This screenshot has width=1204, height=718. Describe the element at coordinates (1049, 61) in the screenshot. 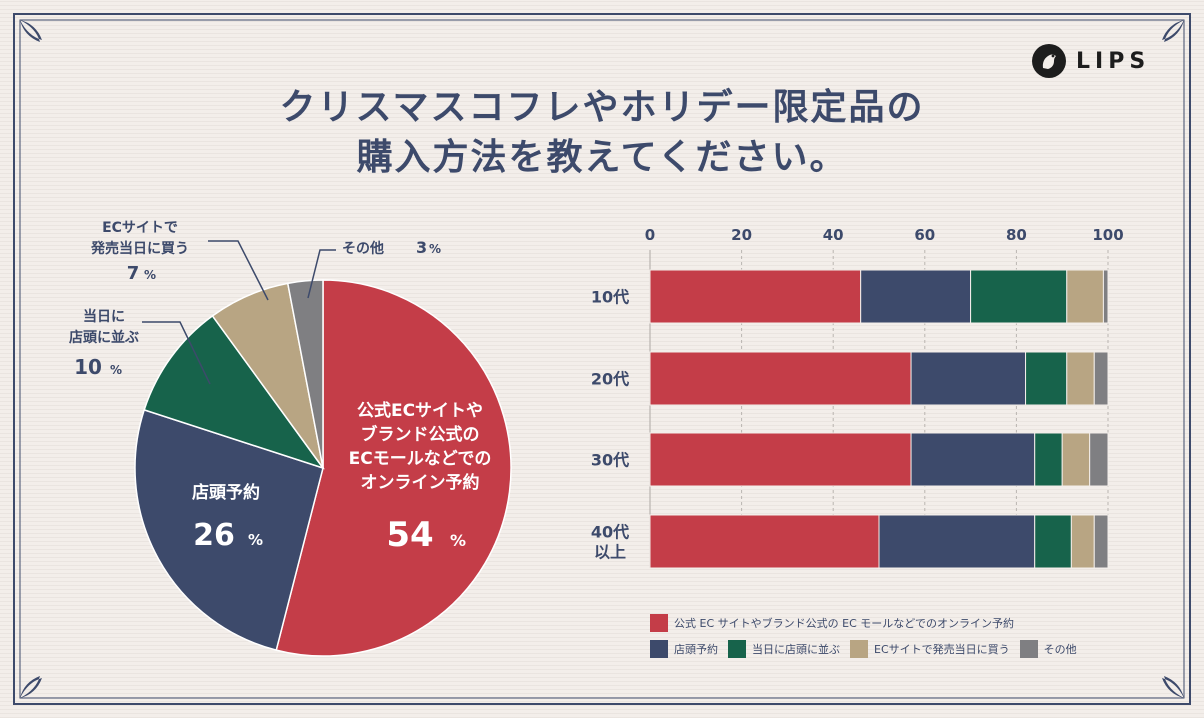

I see `lips-logo-icon` at that location.